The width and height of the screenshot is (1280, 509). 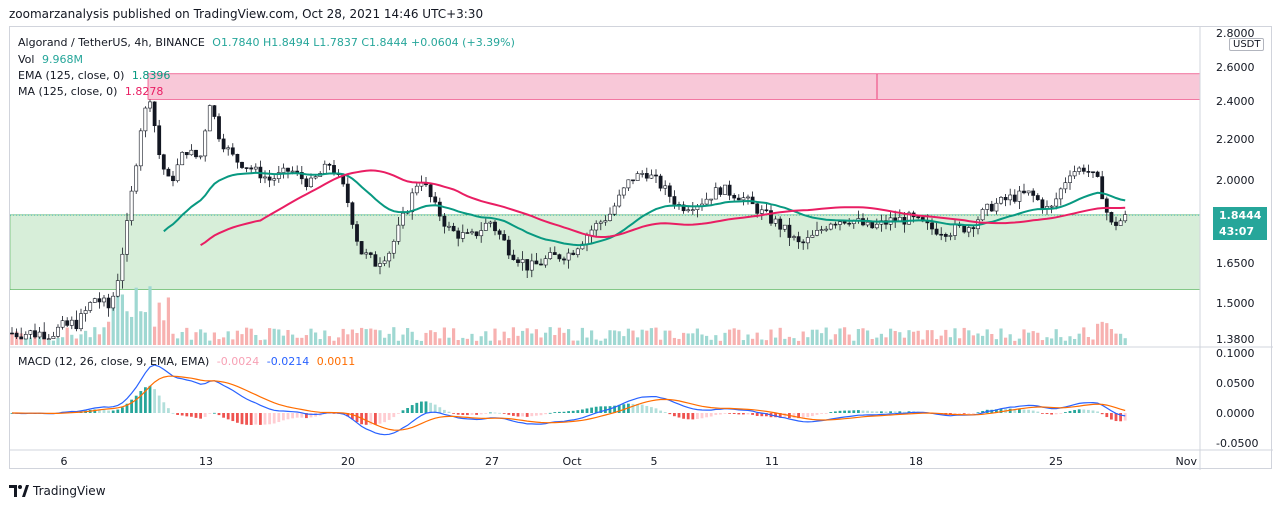 What do you see at coordinates (92, 91) in the screenshot?
I see `legend-ma-row: MA (125, close, 0) 1.8278` at bounding box center [92, 91].